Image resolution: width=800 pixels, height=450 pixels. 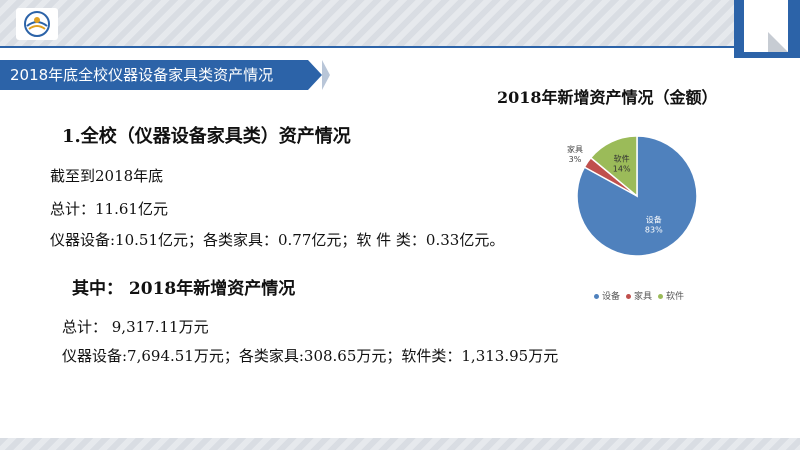 What do you see at coordinates (37, 24) in the screenshot?
I see `school-logo` at bounding box center [37, 24].